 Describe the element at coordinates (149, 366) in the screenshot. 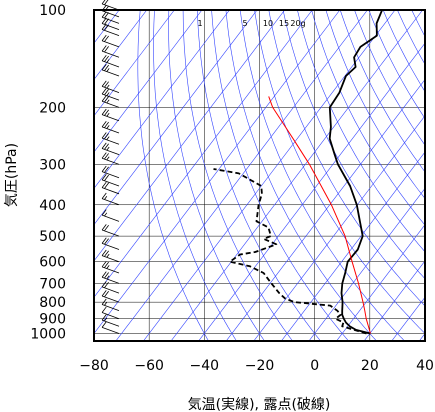

I see `x-tick-label: −60` at that location.